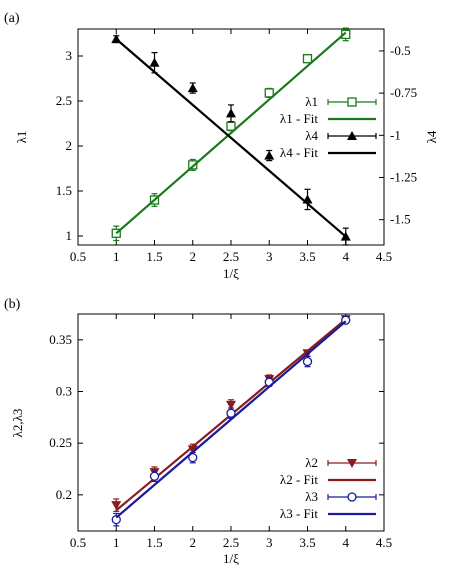 The width and height of the screenshot is (452, 566). Describe the element at coordinates (311, 101) in the screenshot. I see `legend-label: λ1` at that location.